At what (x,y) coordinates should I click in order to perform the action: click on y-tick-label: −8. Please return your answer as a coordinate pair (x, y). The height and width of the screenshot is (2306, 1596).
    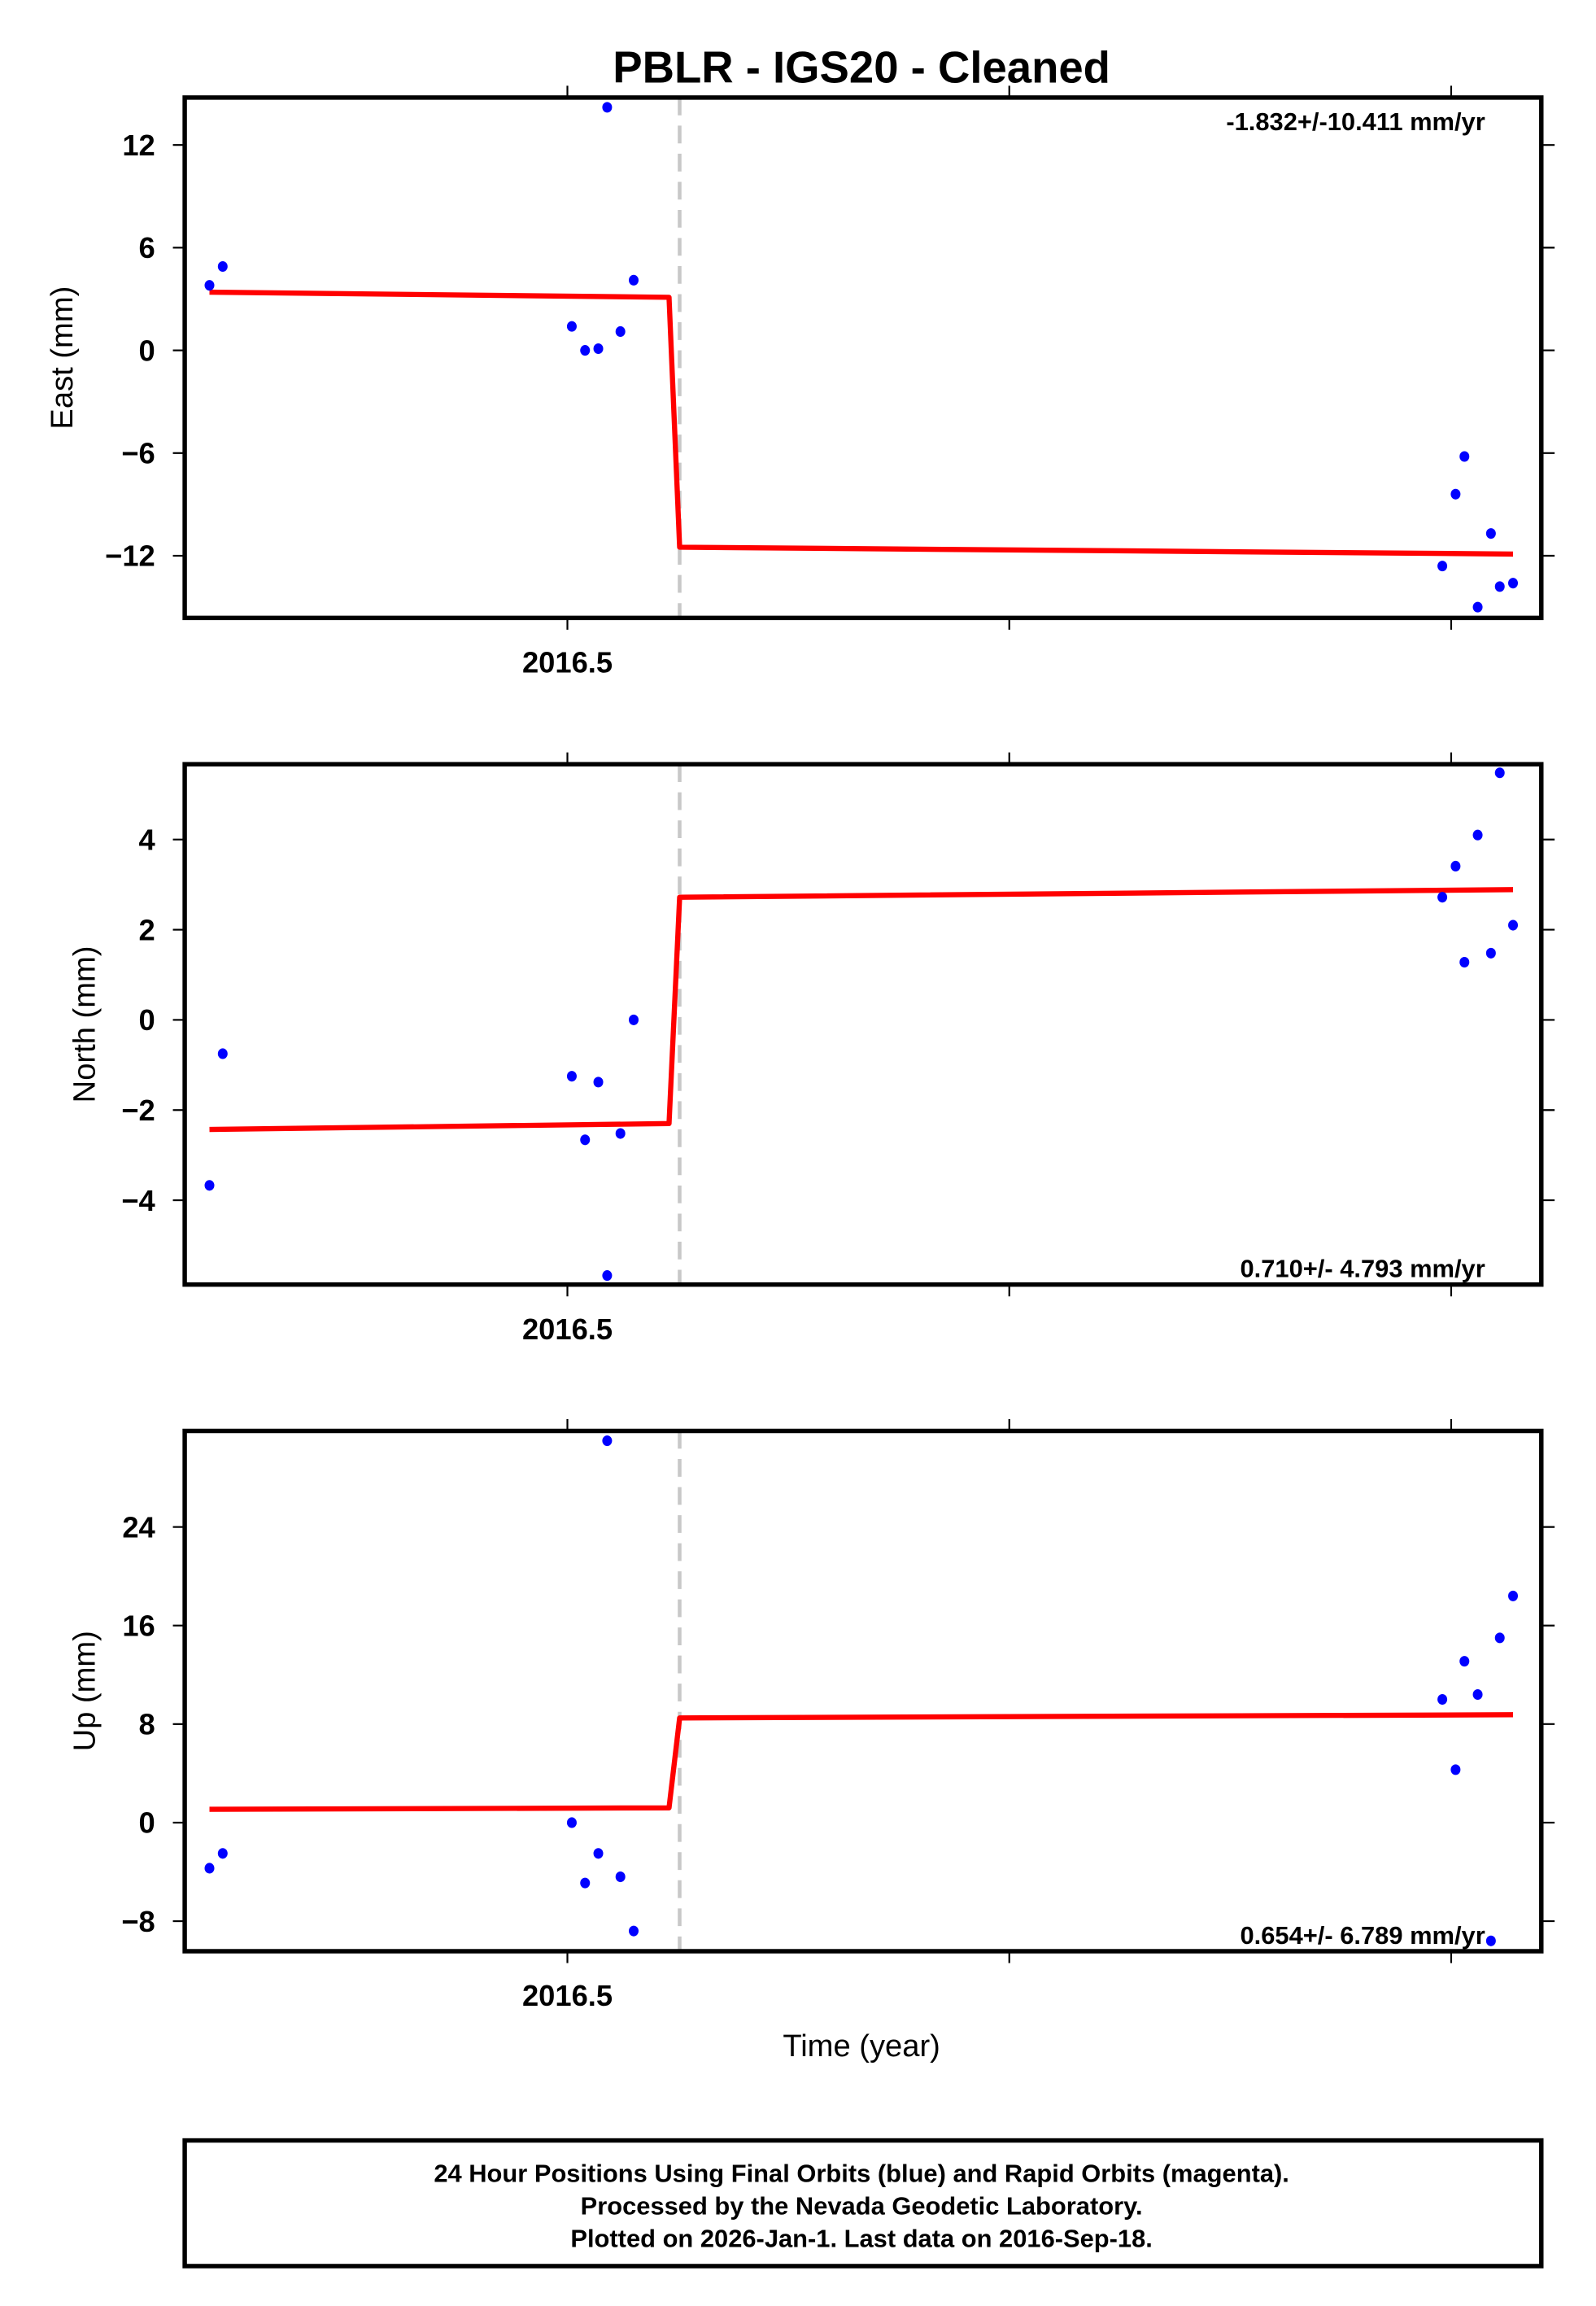
    Looking at the image, I should click on (138, 1922).